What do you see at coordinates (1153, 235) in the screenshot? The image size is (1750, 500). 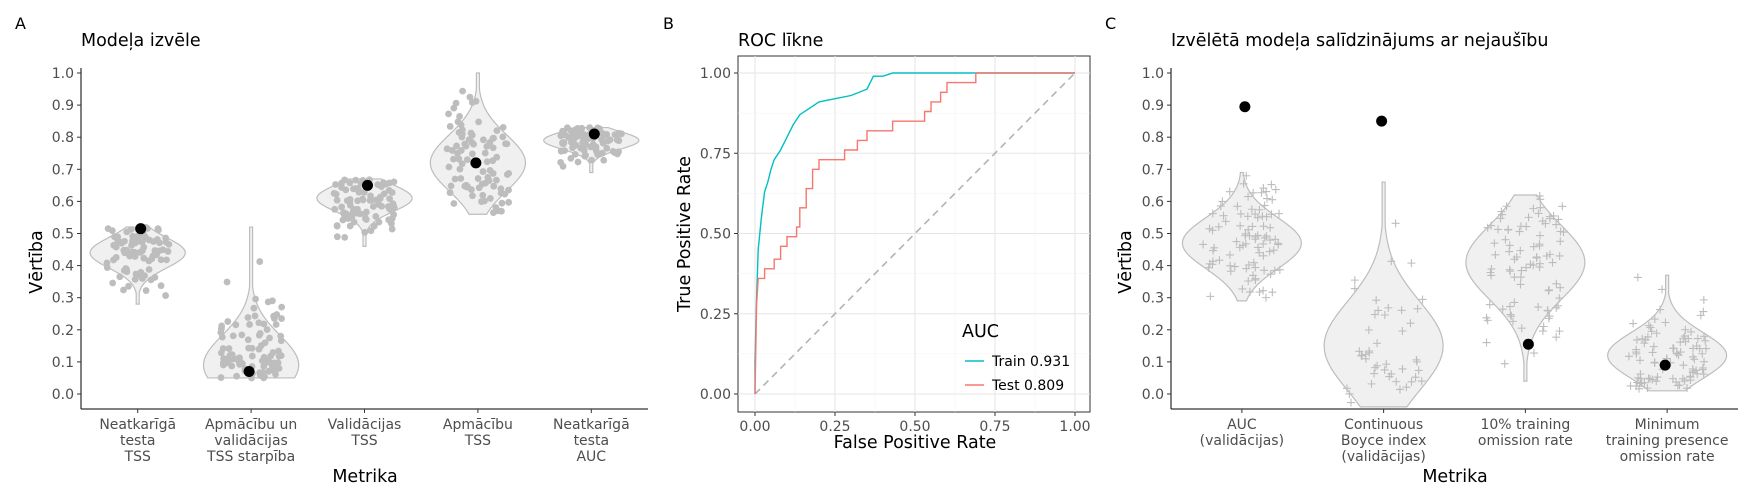 I see `y-tick-label: 0.5` at bounding box center [1153, 235].